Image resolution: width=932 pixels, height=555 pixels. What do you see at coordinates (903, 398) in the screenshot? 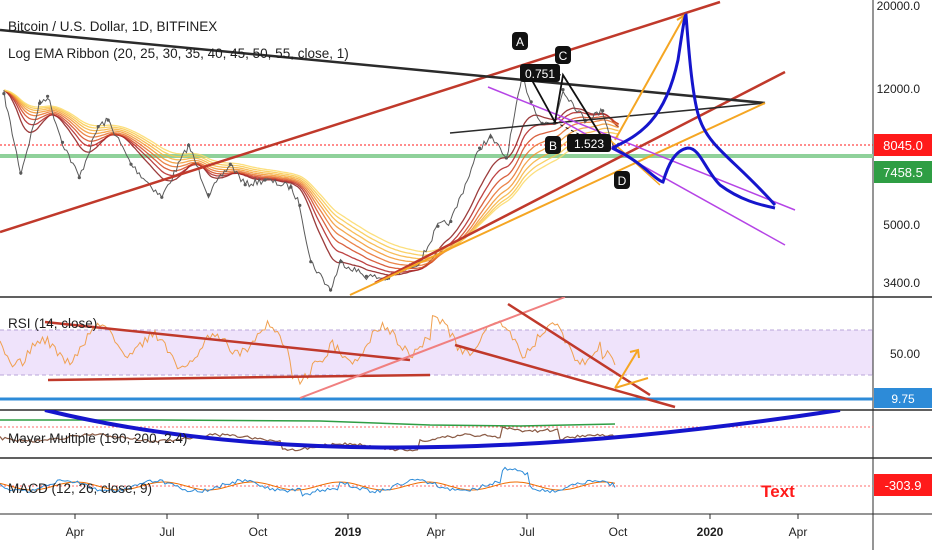
I see `rsi-value-badge` at bounding box center [903, 398].